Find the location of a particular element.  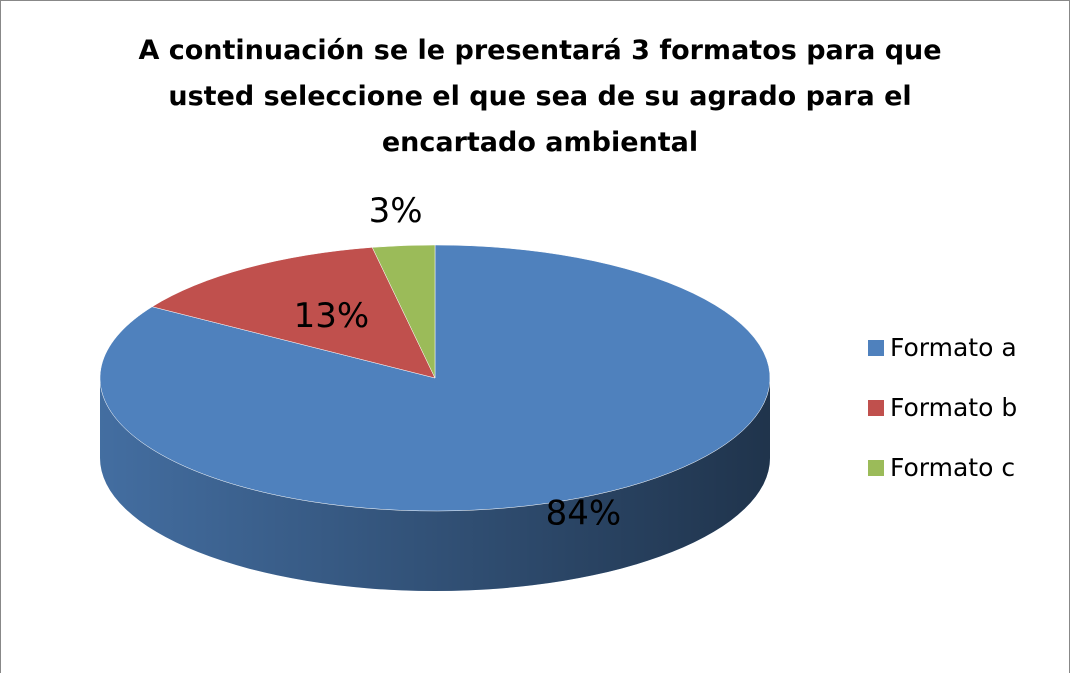

data-label: 84% is located at coordinates (584, 514).